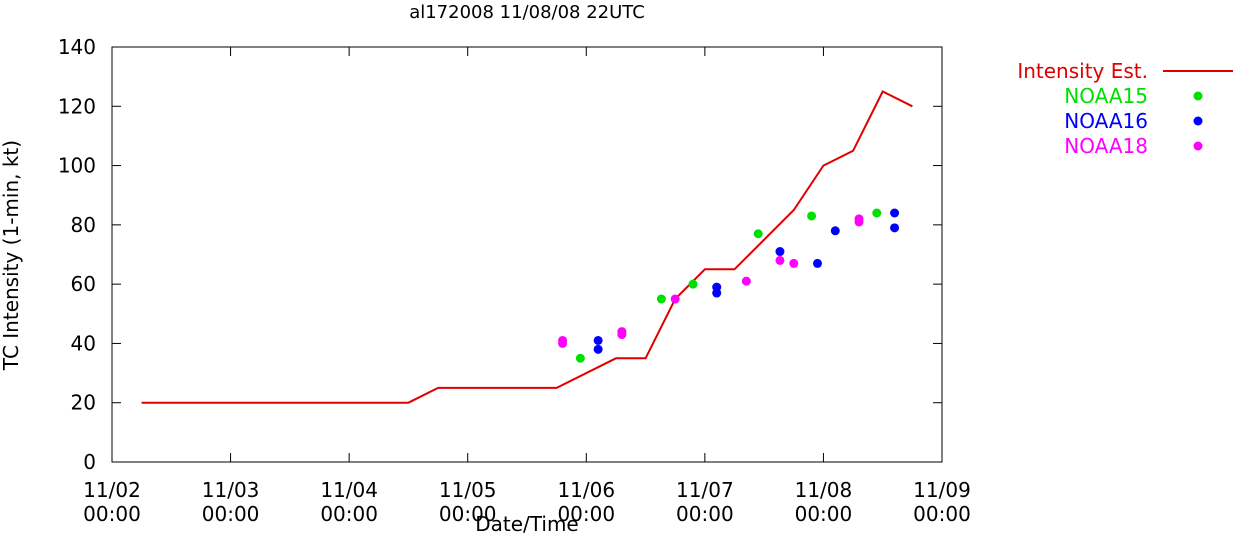 This screenshot has height=533, width=1235. What do you see at coordinates (83, 225) in the screenshot?
I see `y-tick-label: 80` at bounding box center [83, 225].